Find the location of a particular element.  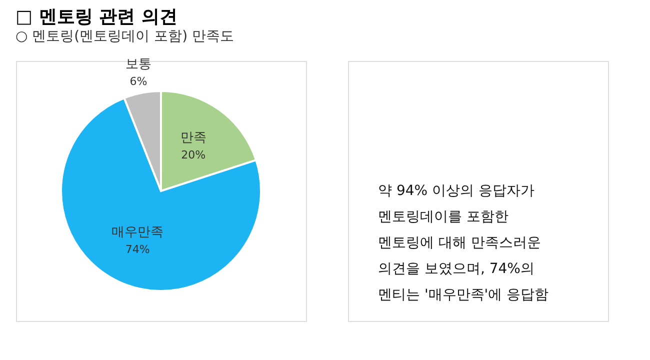

data-label: 6% is located at coordinates (139, 81).